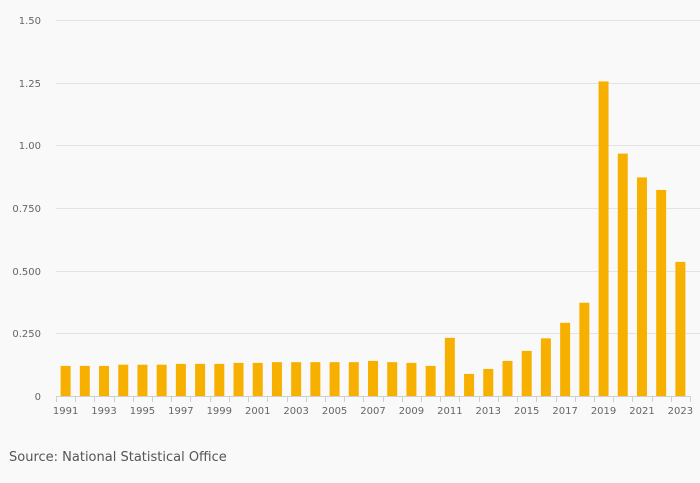 Image resolution: width=700 pixels, height=483 pixels. I want to click on bar-2002, so click(276, 379).